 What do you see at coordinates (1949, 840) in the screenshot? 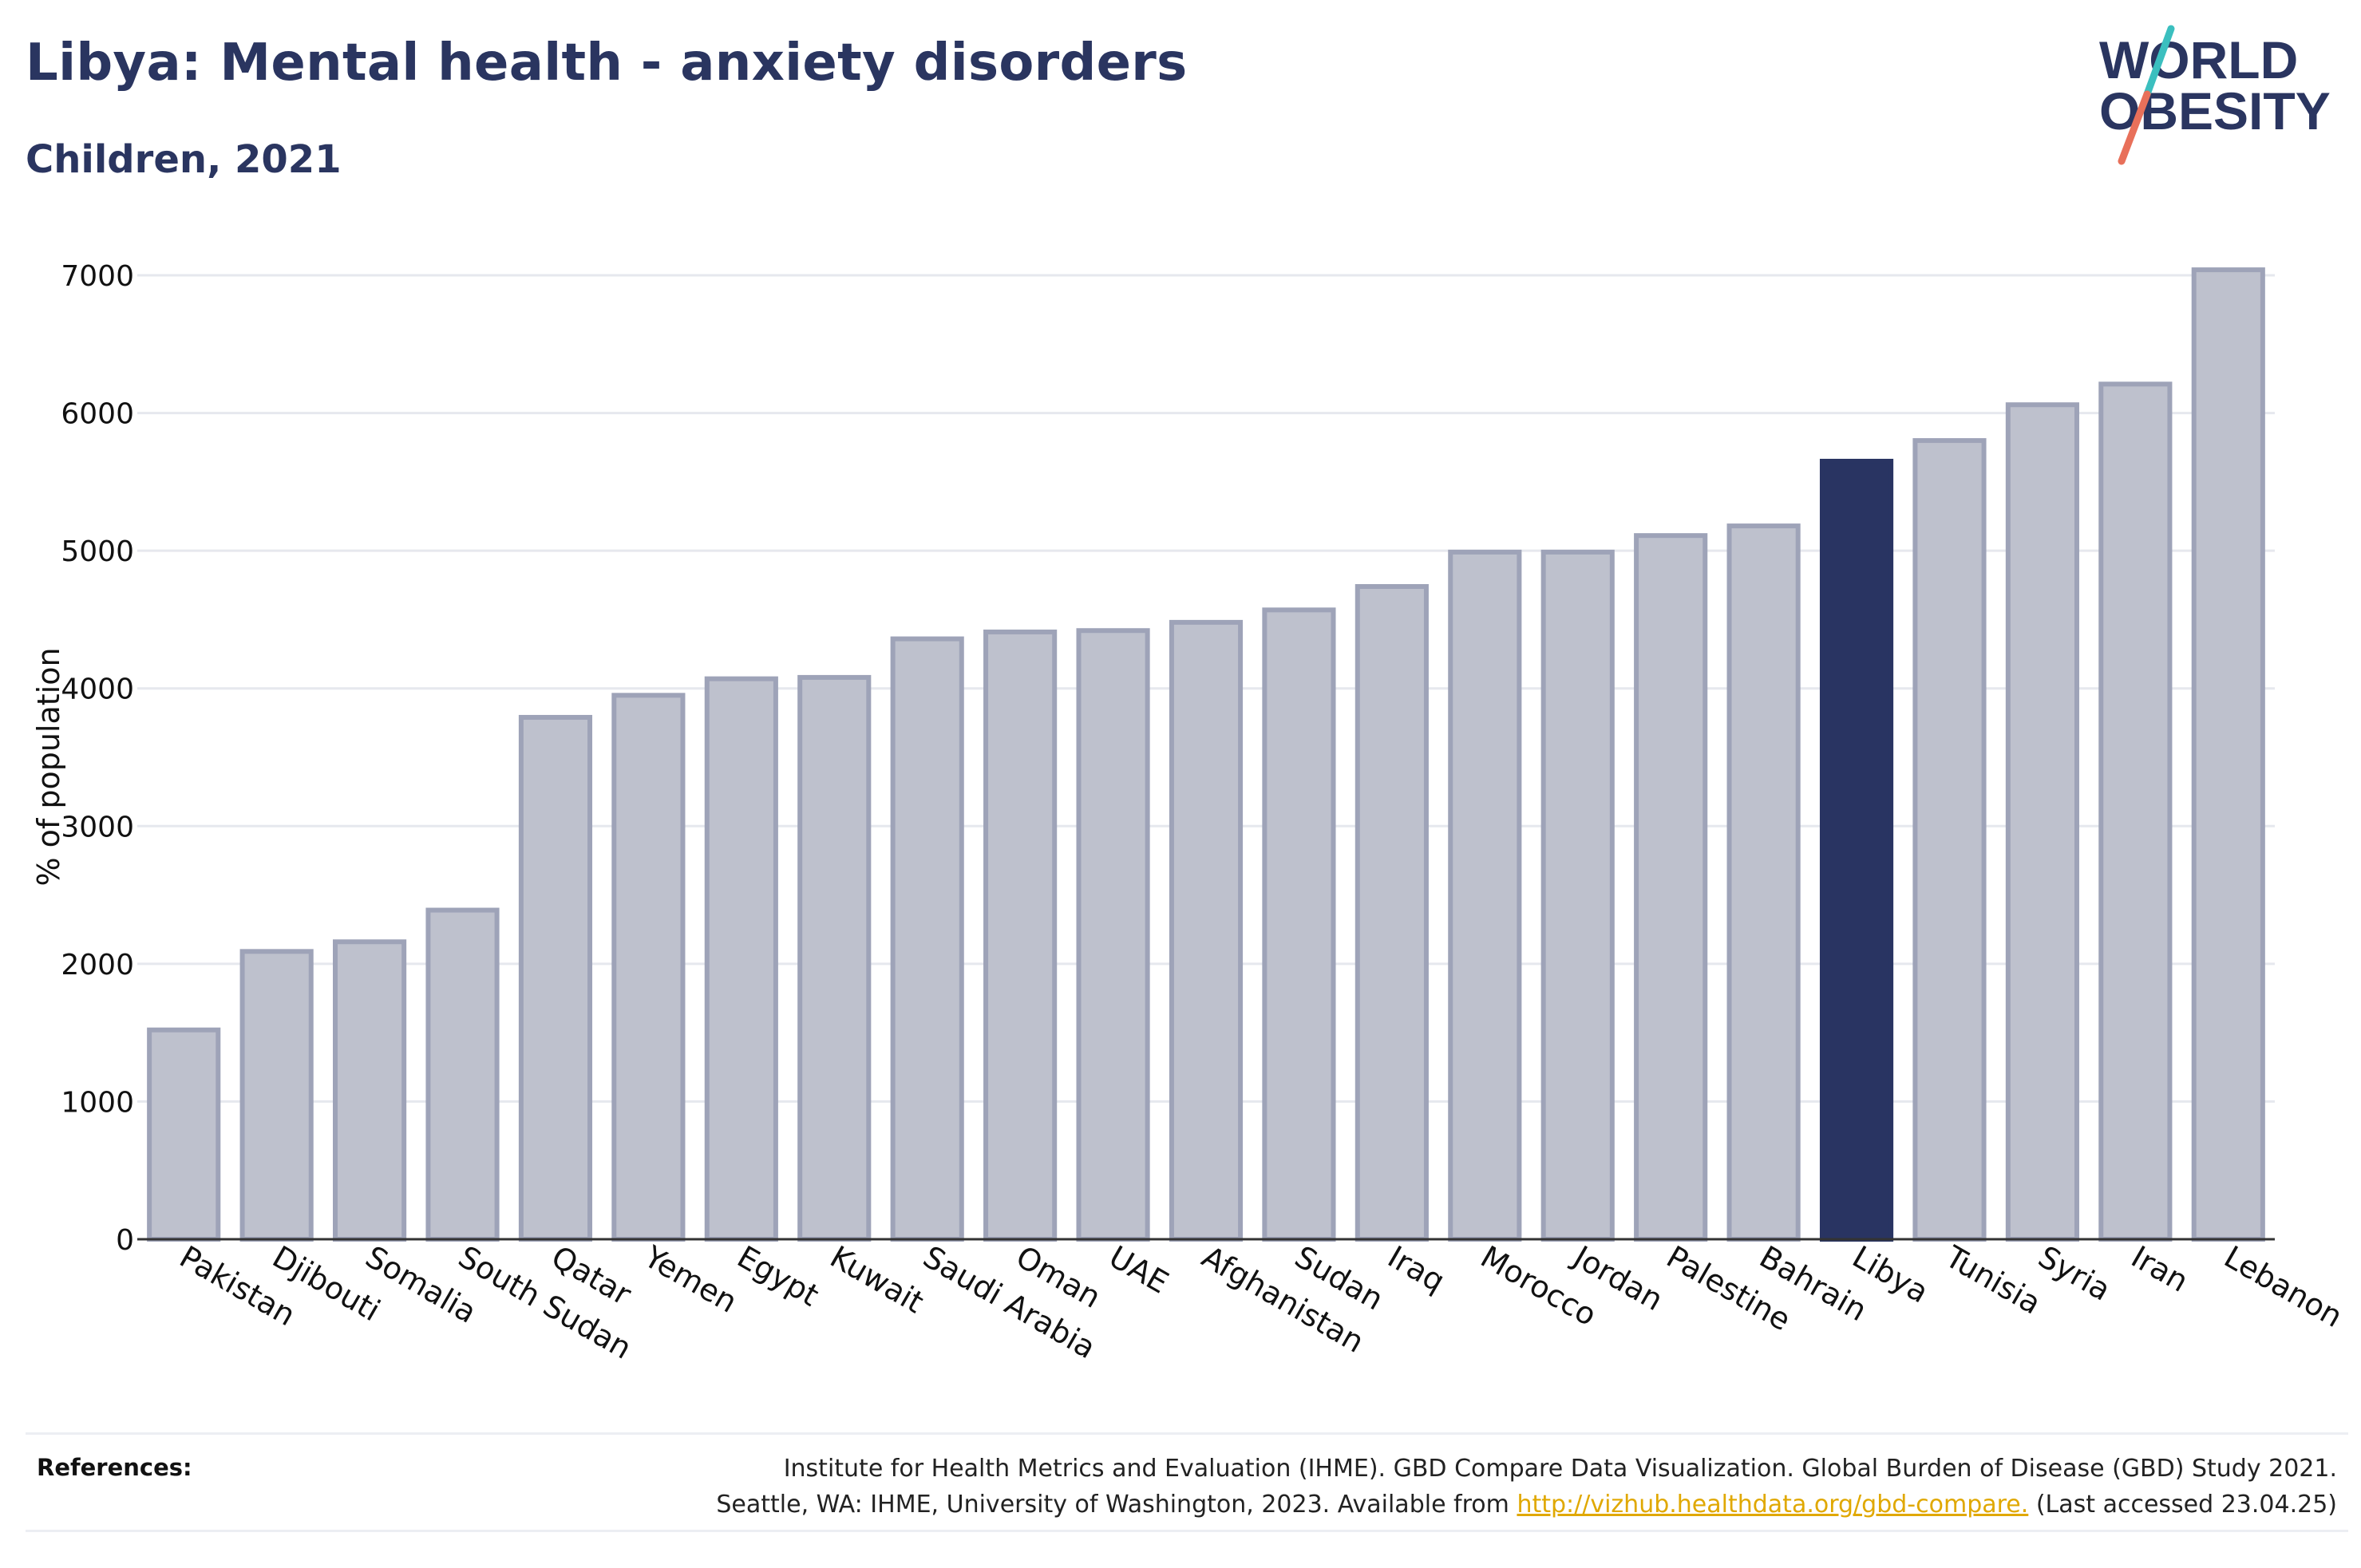
I see `bar-tunisia` at bounding box center [1949, 840].